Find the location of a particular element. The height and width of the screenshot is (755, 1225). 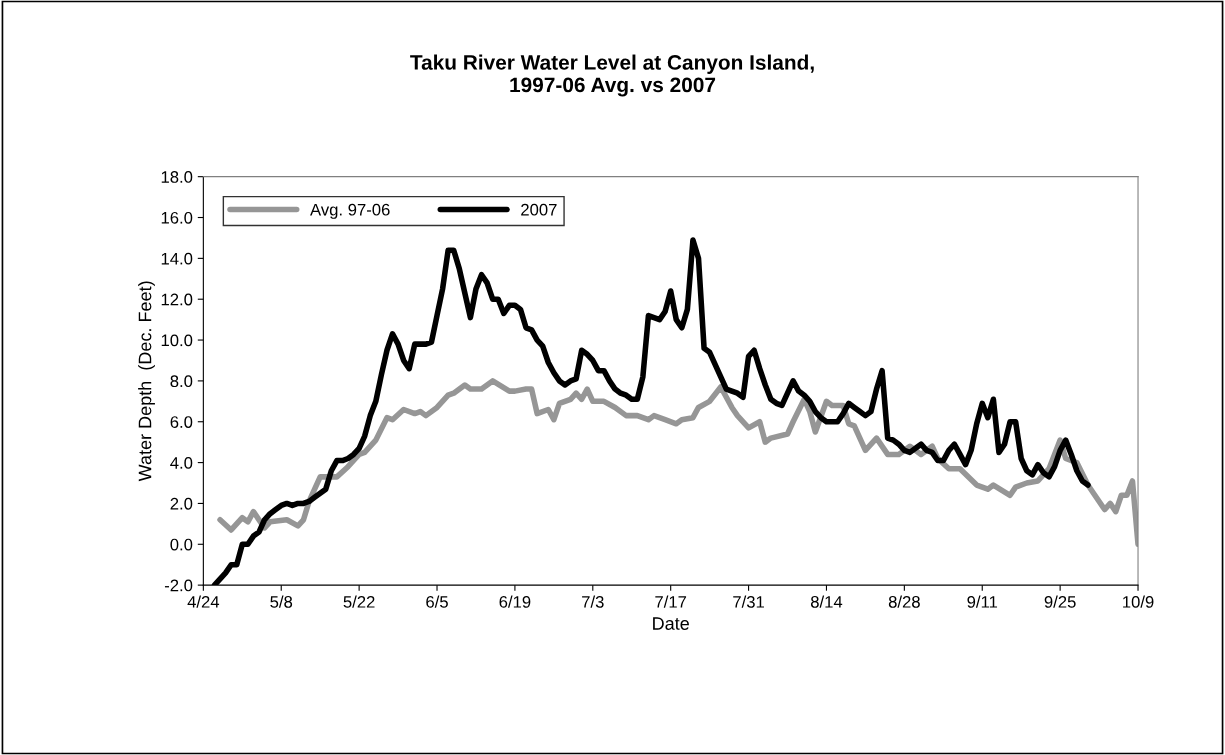

y-tick-label: 14.0 is located at coordinates (177, 258).